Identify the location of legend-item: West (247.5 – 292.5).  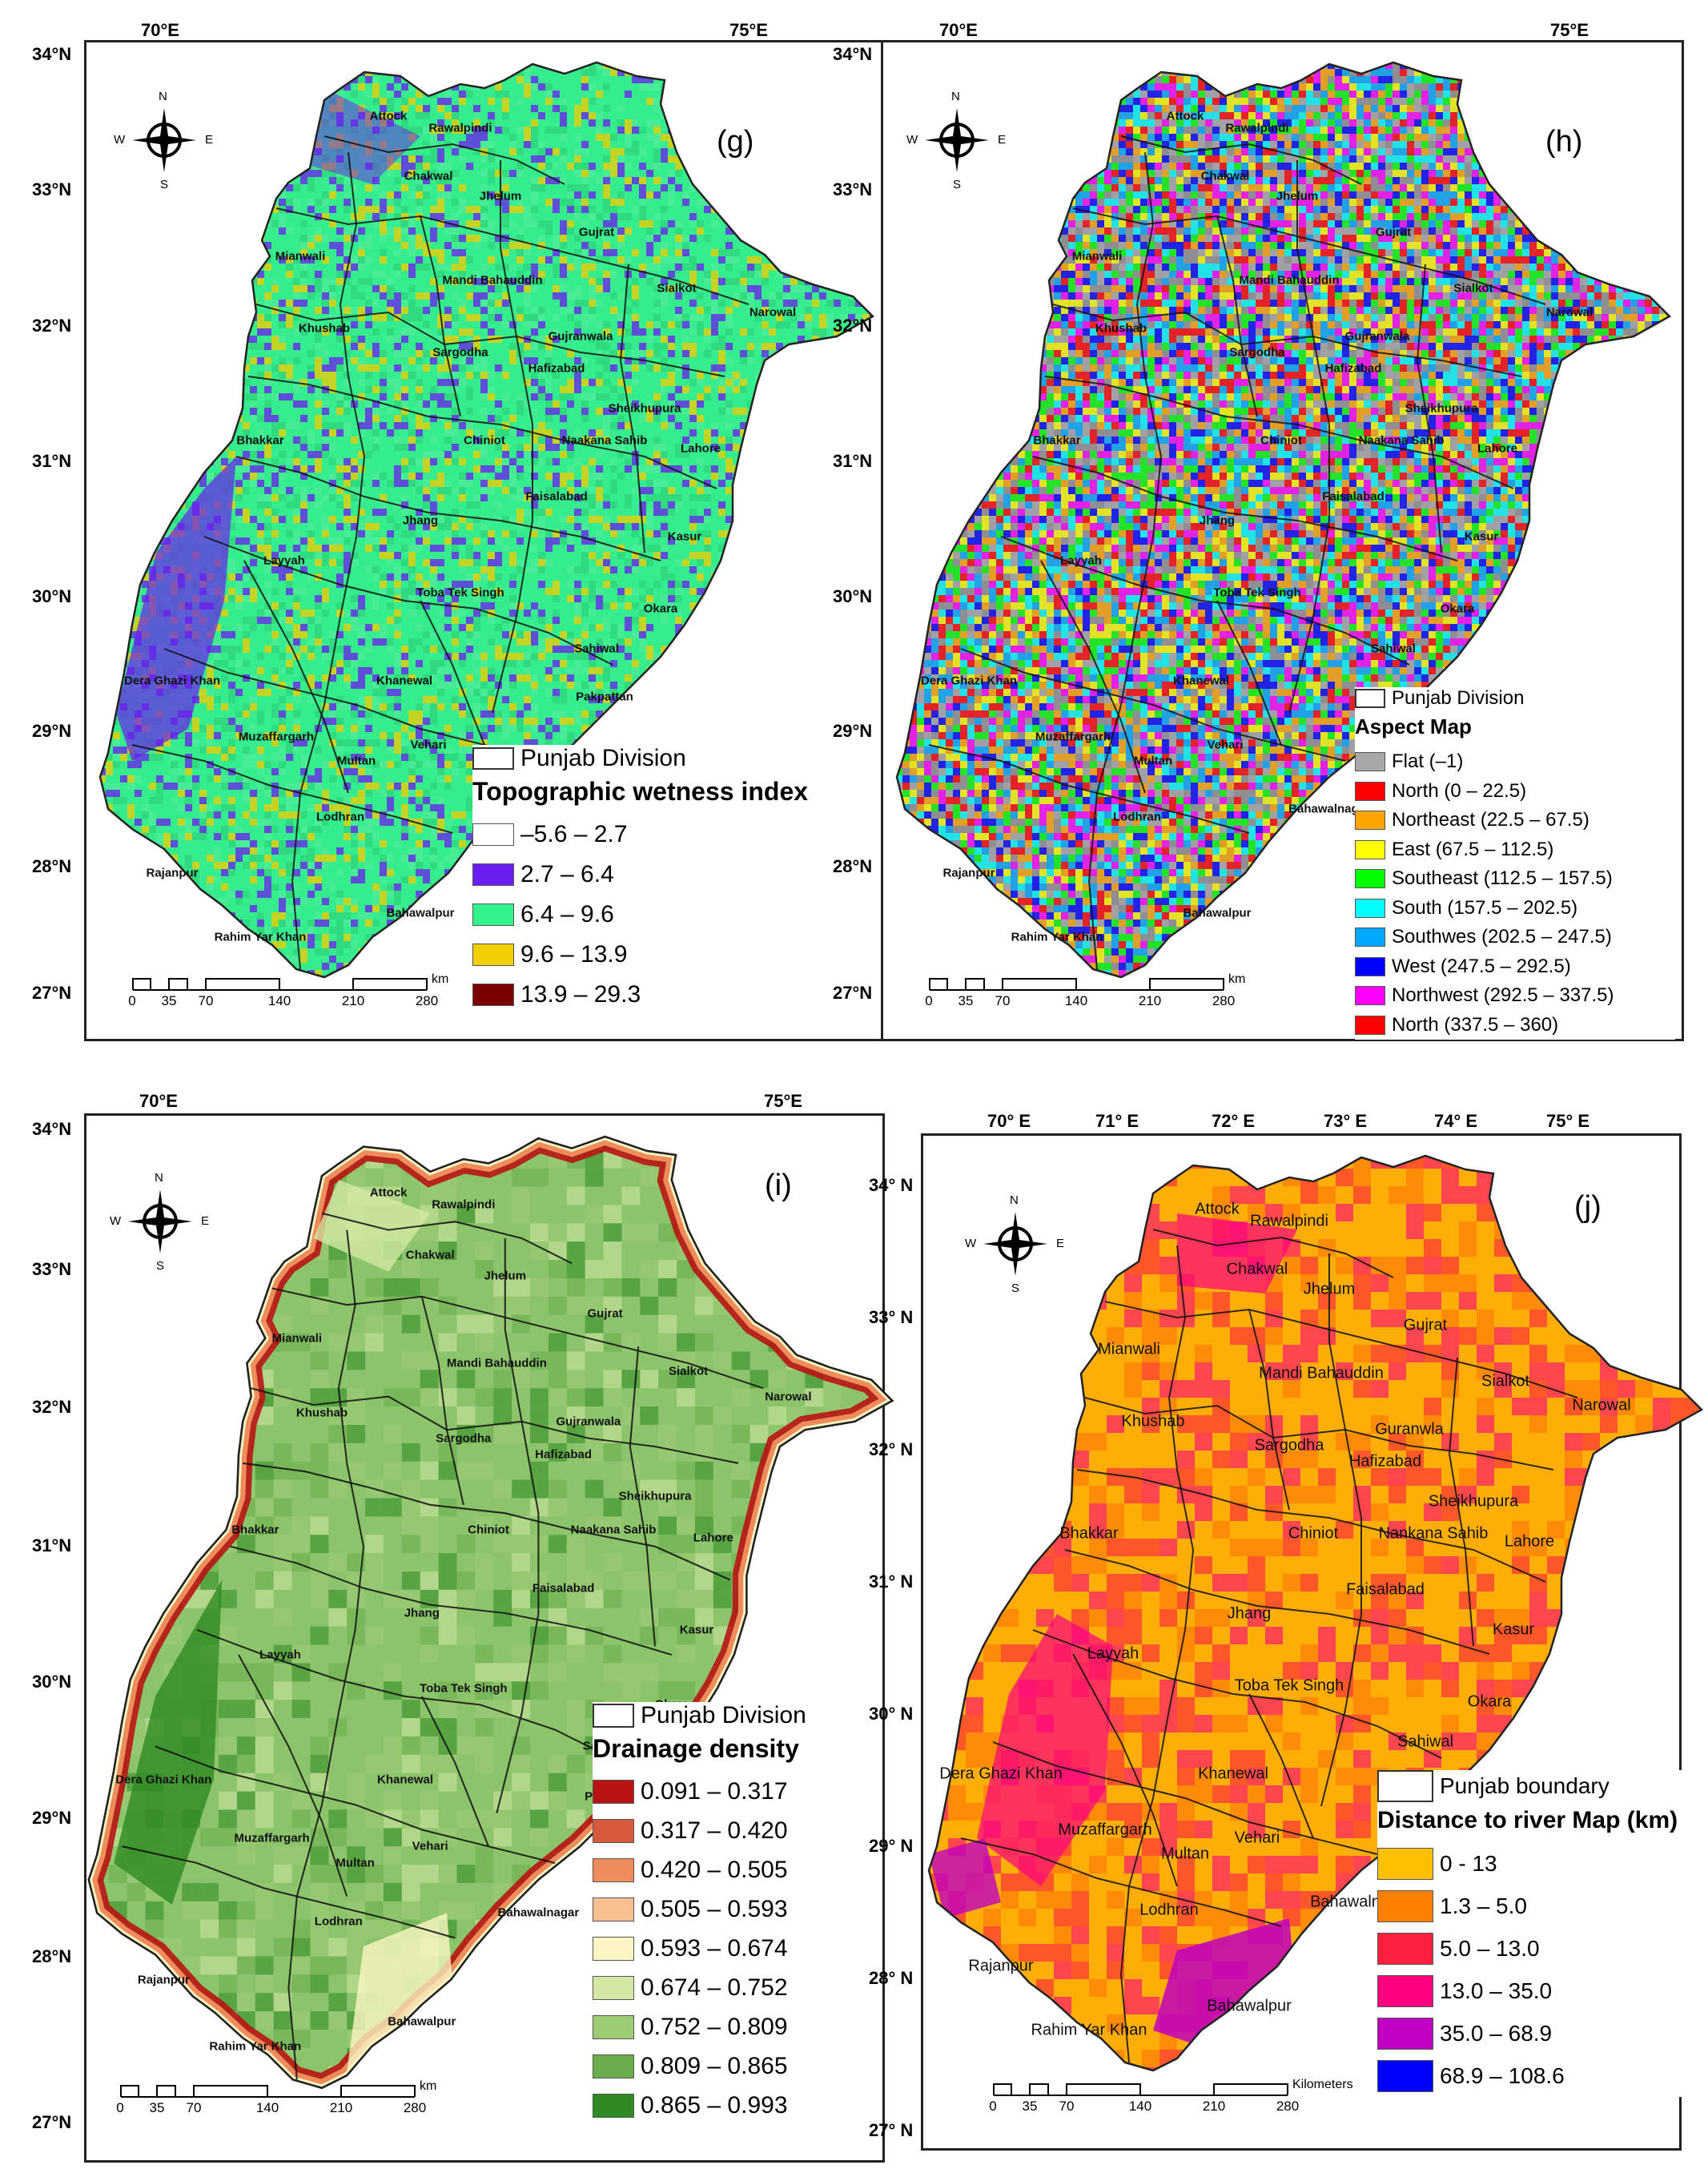
(1515, 967).